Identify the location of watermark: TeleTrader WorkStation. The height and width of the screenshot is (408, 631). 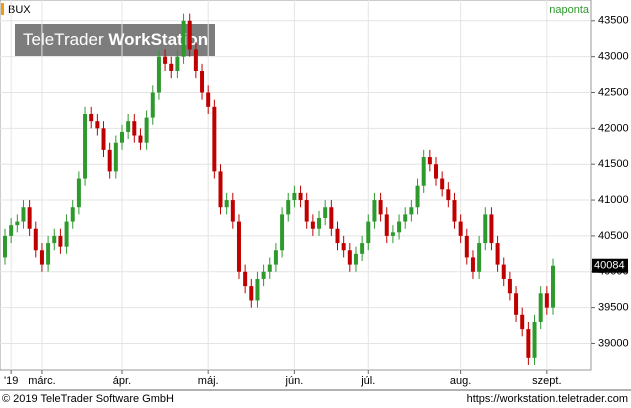
(115, 39).